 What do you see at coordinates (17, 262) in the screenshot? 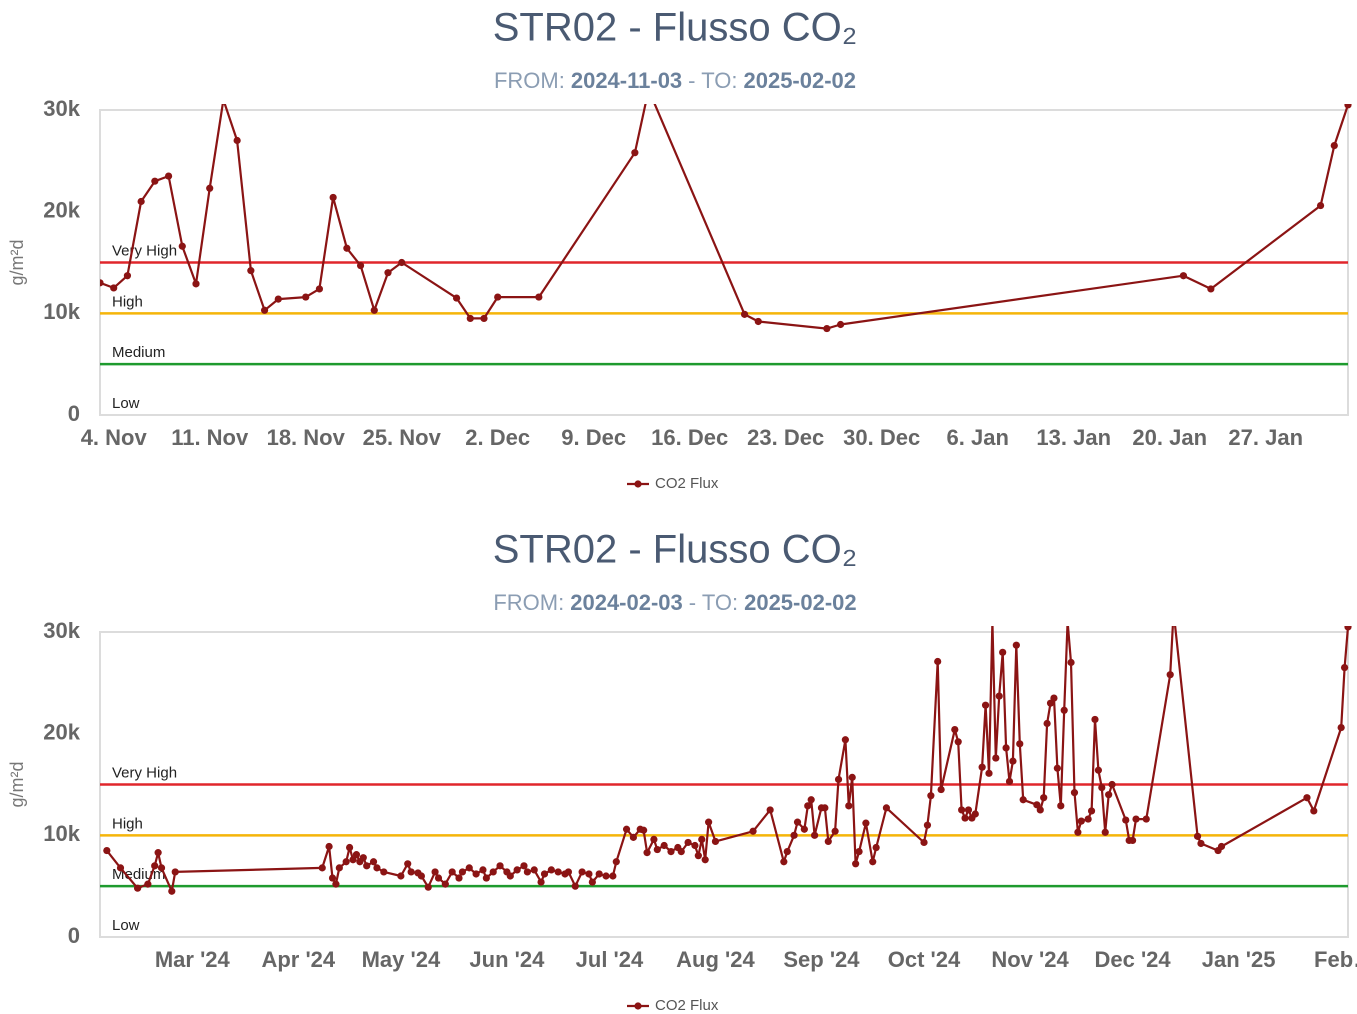
I see `y-axis-label: g/m²d` at bounding box center [17, 262].